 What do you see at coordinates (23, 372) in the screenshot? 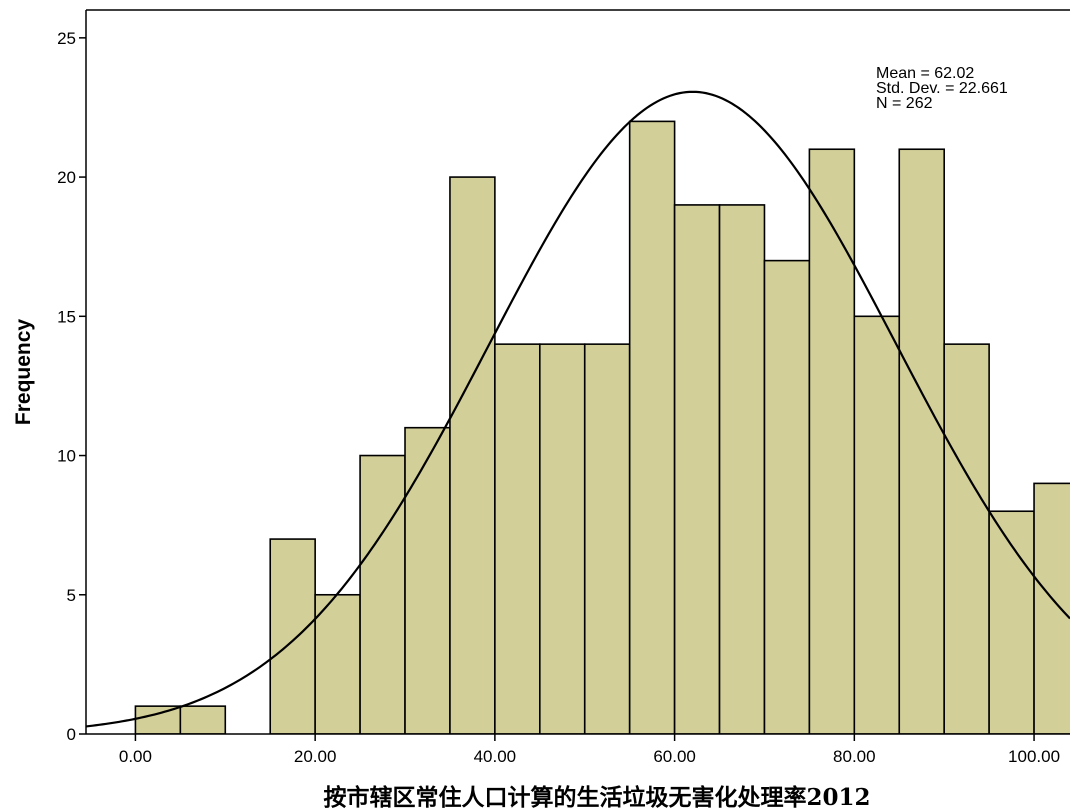
I see `y-axis-title: Frequency` at bounding box center [23, 372].